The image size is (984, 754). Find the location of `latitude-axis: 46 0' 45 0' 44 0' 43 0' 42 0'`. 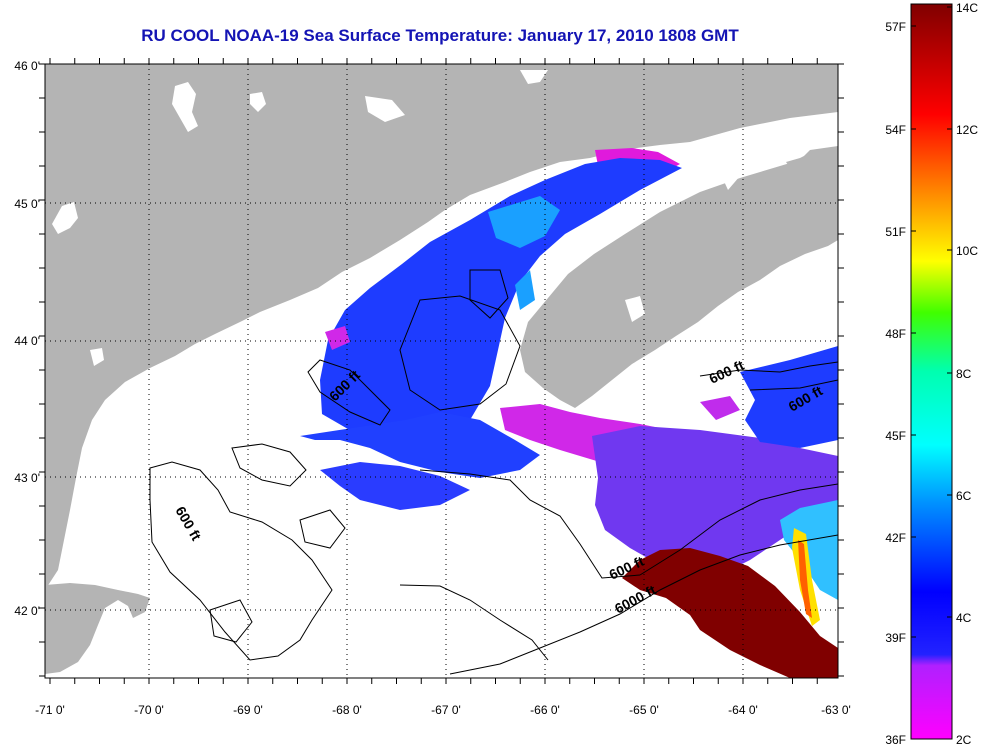

latitude-axis: 46 0' 45 0' 44 0' 43 0' 42 0' is located at coordinates (27, 338).